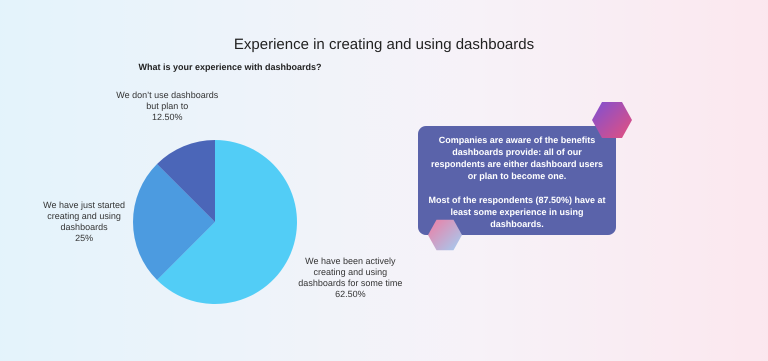 This screenshot has height=361, width=768. Describe the element at coordinates (84, 237) in the screenshot. I see `data-label: 25%` at that location.